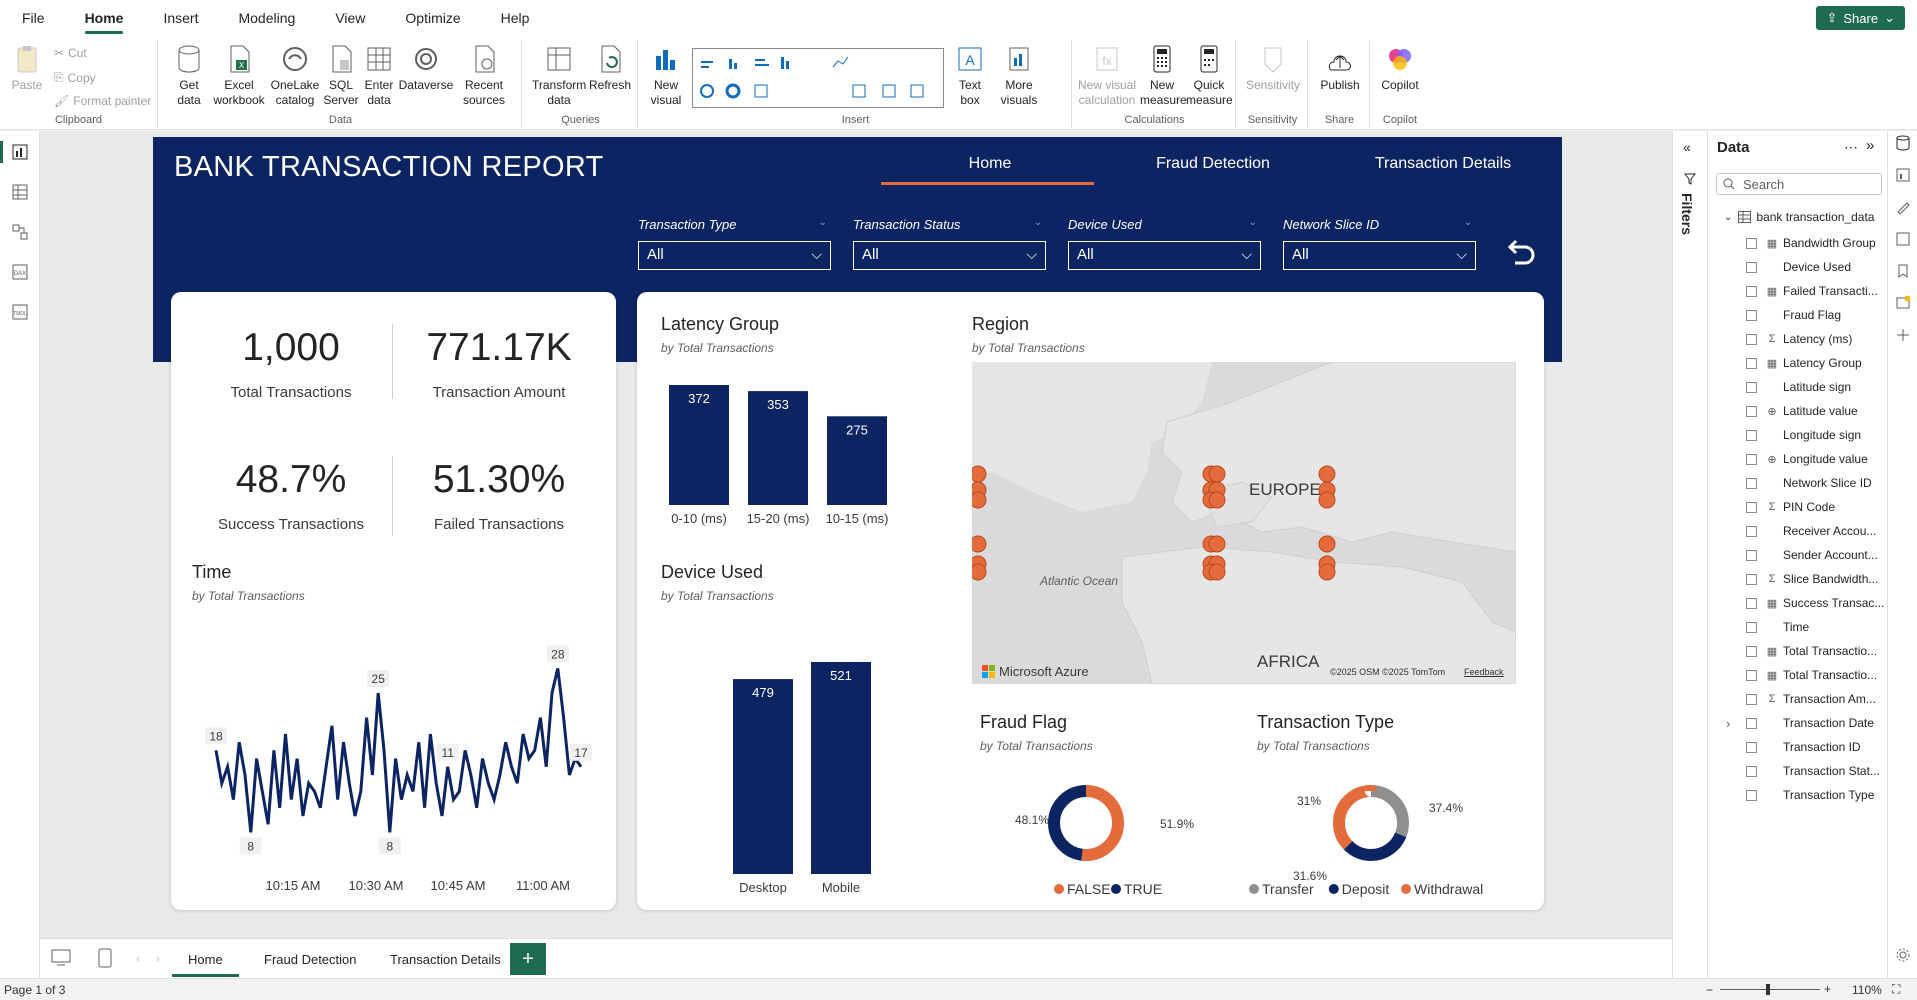 This screenshot has height=1000, width=1917. What do you see at coordinates (433, 18) in the screenshot?
I see `menu-optimize: Optimize` at bounding box center [433, 18].